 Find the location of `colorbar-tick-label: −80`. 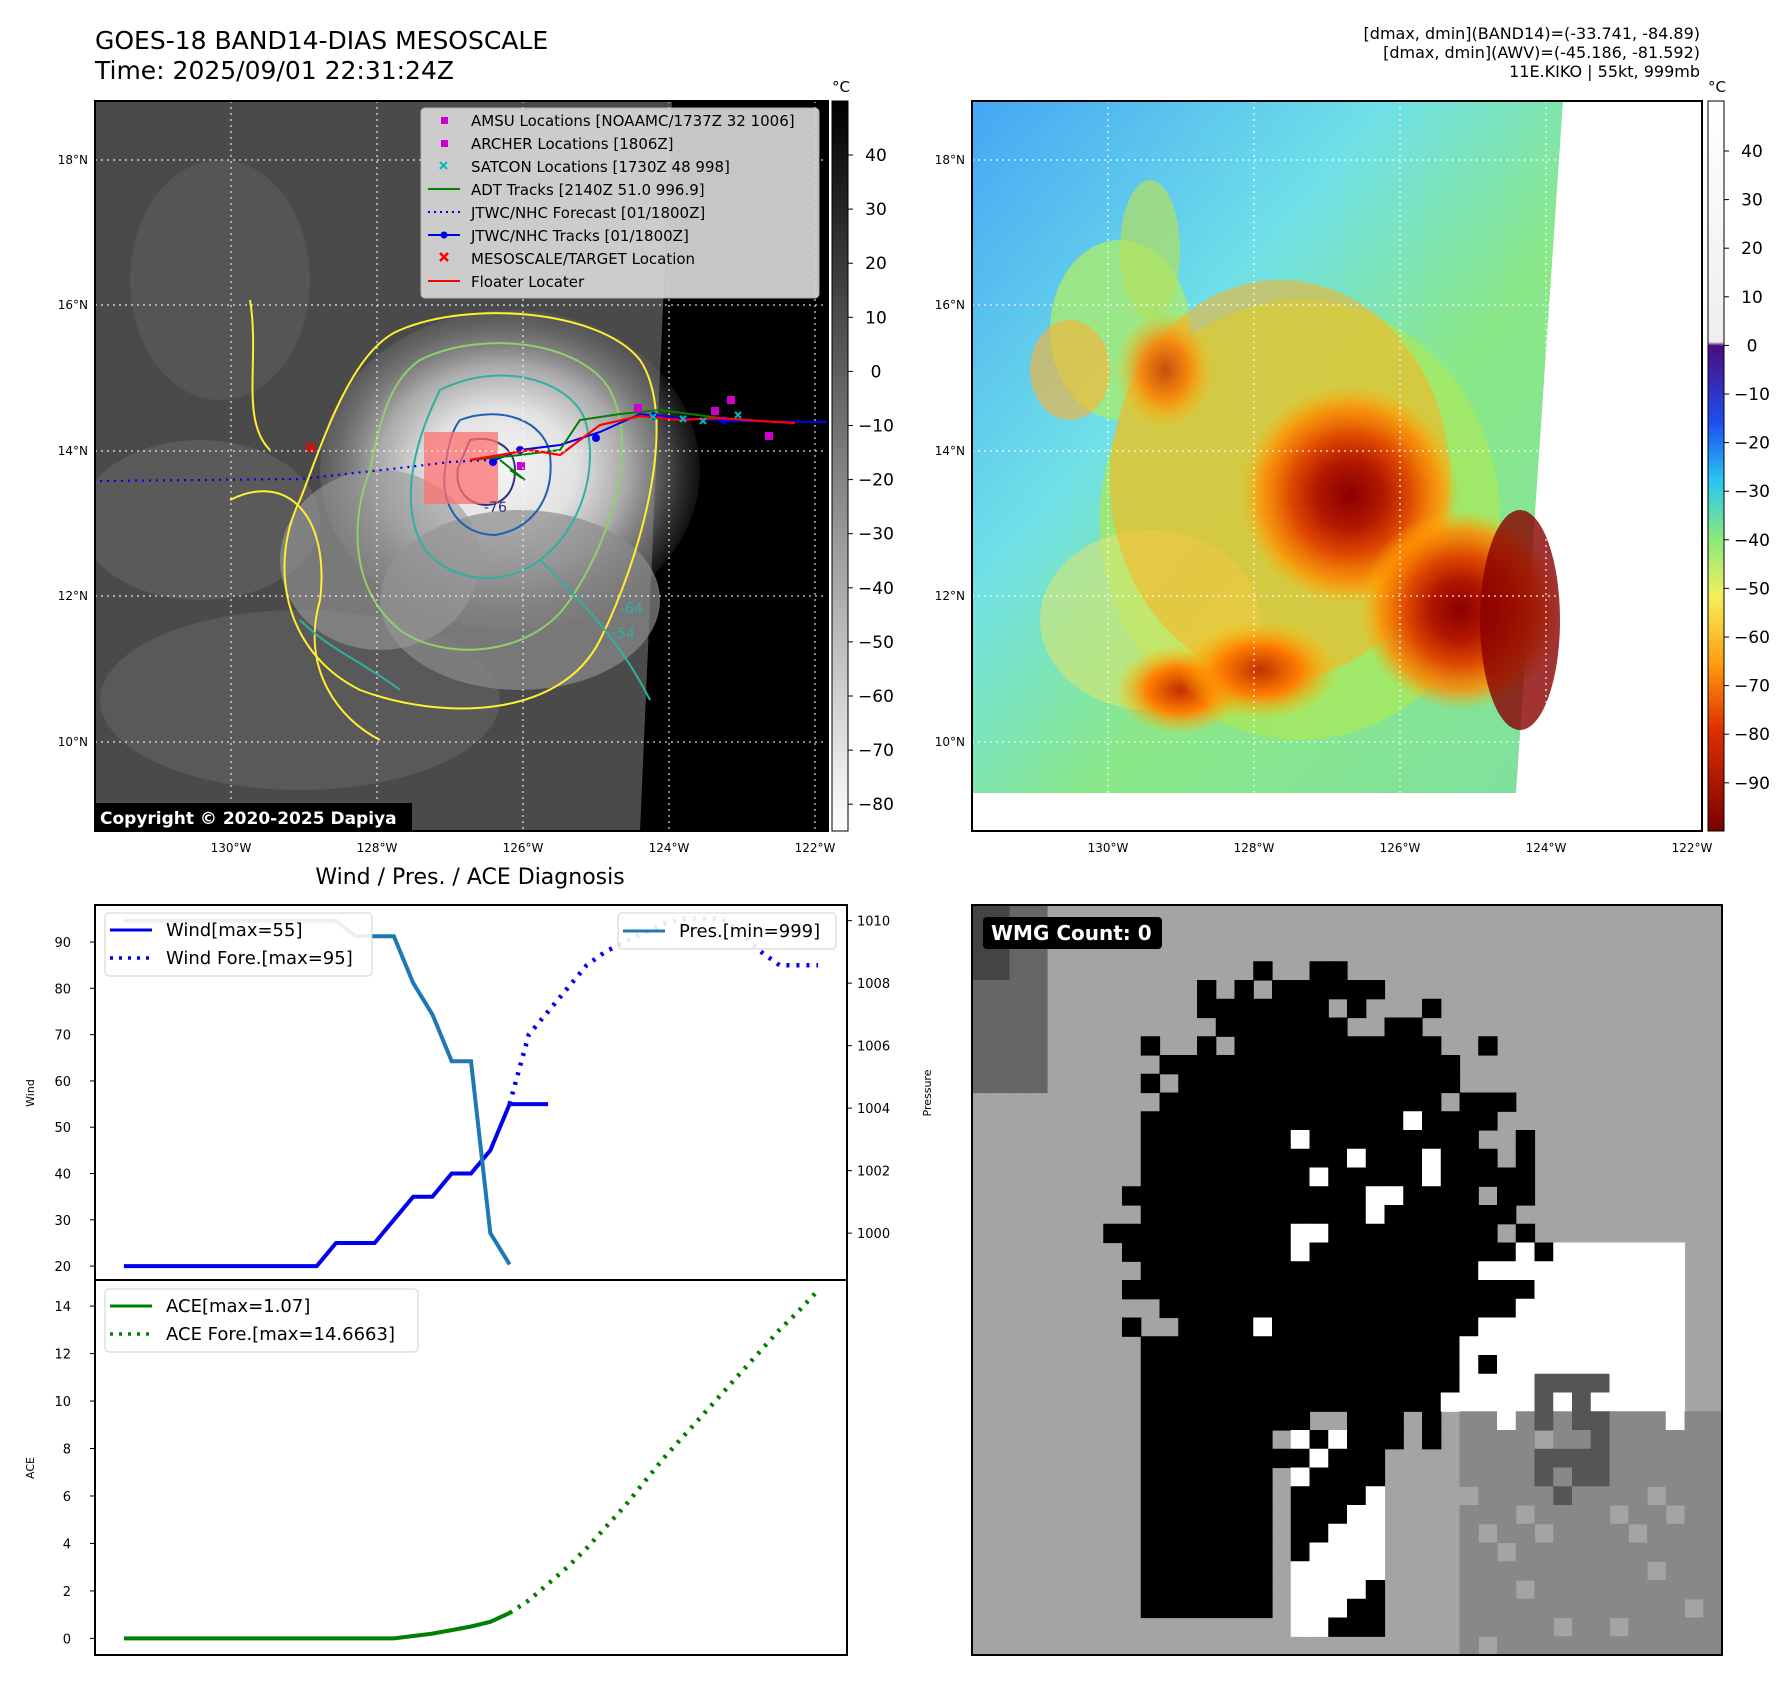

colorbar-tick-label: −80 is located at coordinates (876, 805).